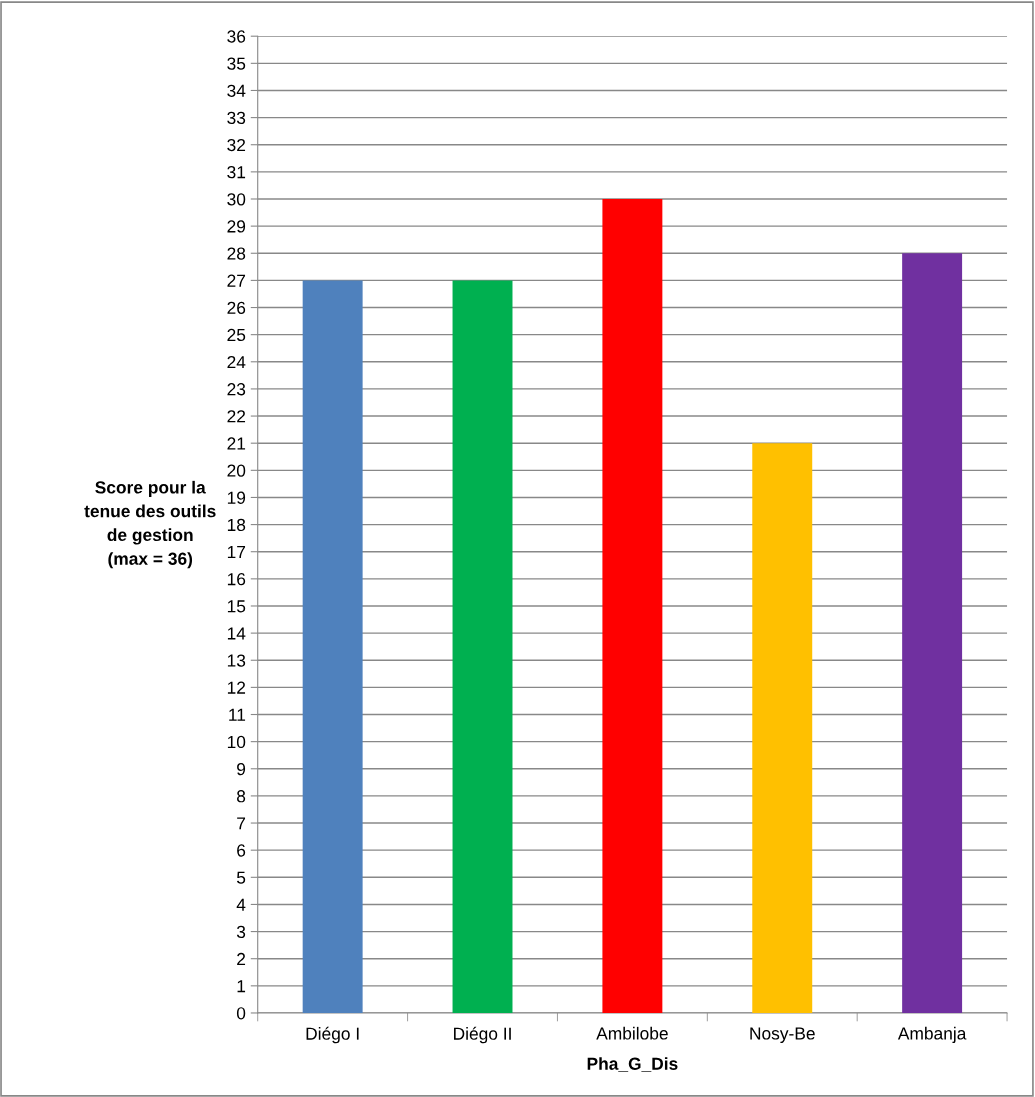 Image resolution: width=1035 pixels, height=1097 pixels. What do you see at coordinates (236, 335) in the screenshot?
I see `y-tick-label: 25` at bounding box center [236, 335].